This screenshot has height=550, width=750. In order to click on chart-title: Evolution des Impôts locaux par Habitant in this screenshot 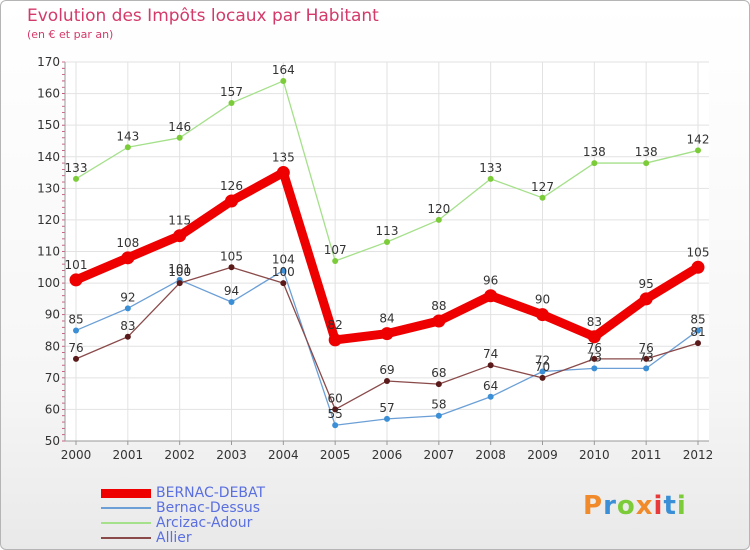, I will do `click(203, 16)`.